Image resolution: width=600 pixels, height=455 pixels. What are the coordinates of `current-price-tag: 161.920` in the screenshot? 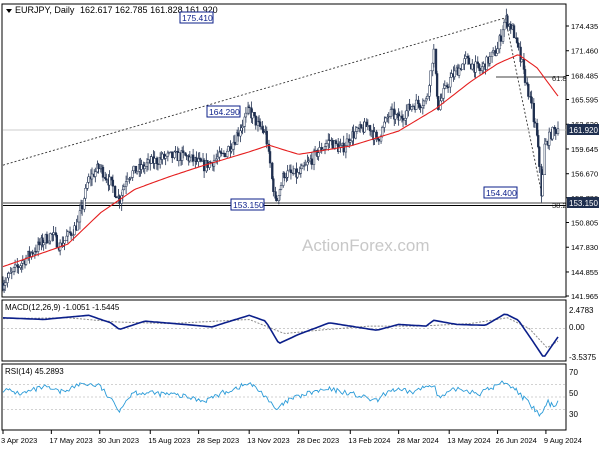 It's located at (583, 130).